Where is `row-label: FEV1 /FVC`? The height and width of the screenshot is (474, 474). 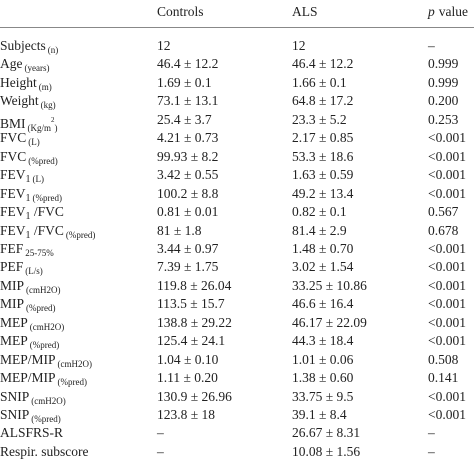 row-label: FEV1 /FVC is located at coordinates (32, 214).